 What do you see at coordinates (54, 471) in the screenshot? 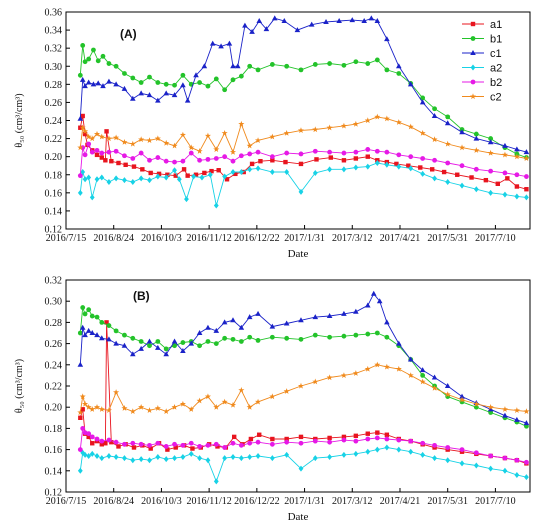
I see `y-tick-label: 0.14` at bounding box center [54, 471].